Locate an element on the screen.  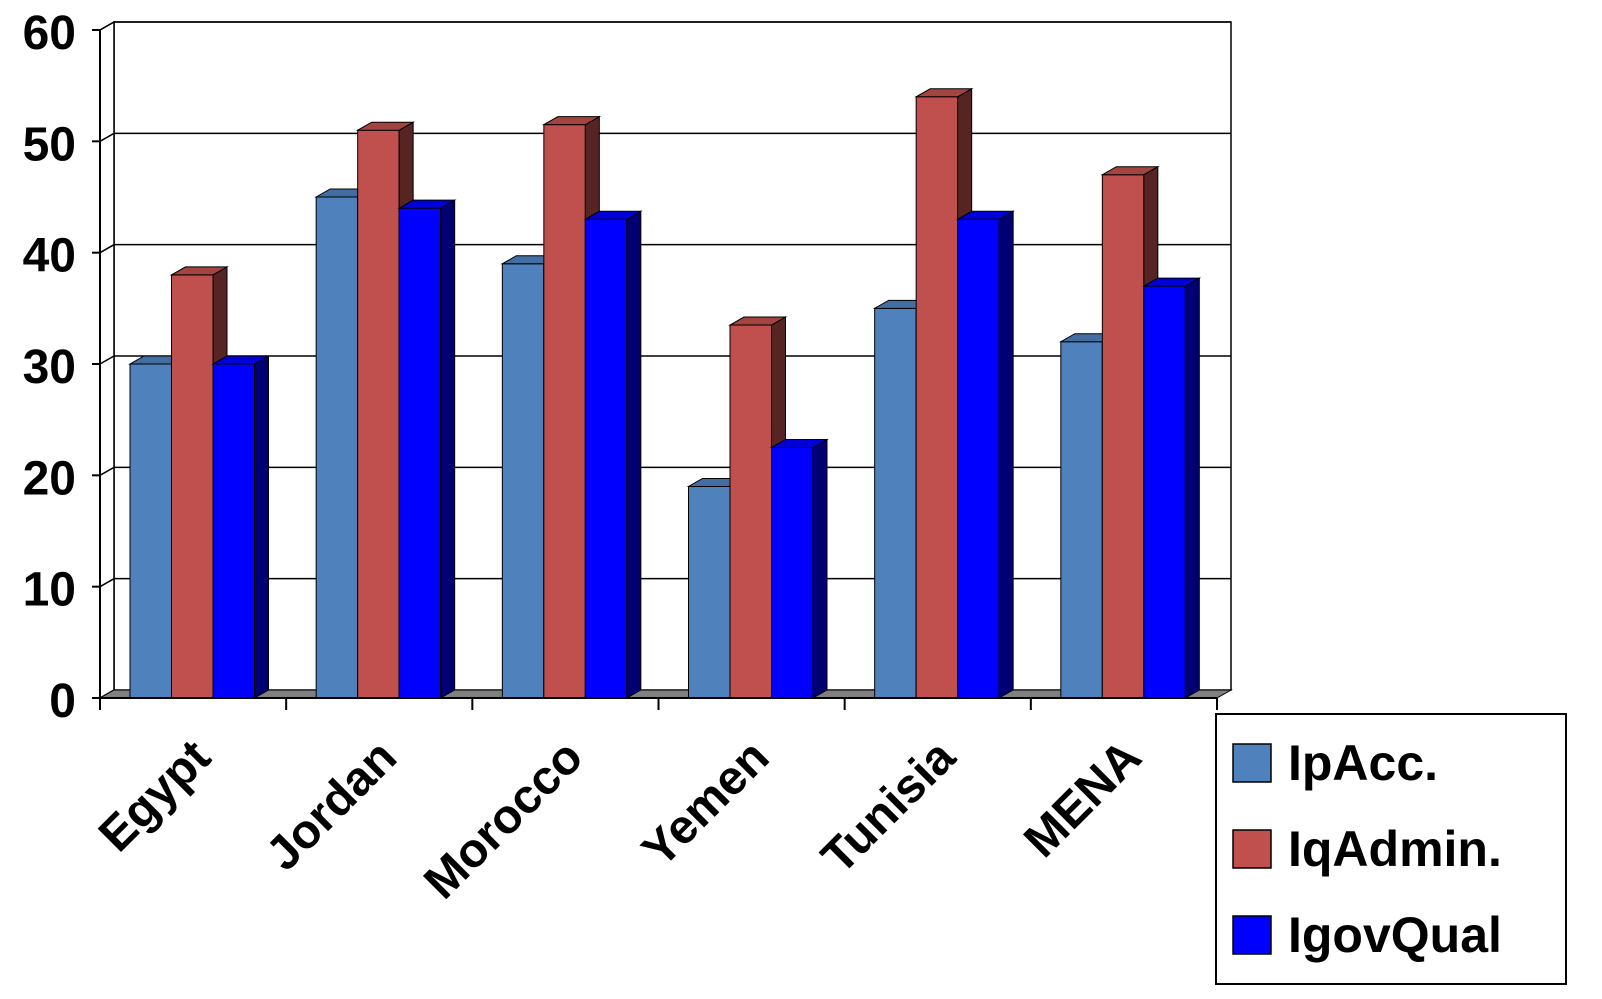
legend-label: IpAcc. is located at coordinates (1363, 763).